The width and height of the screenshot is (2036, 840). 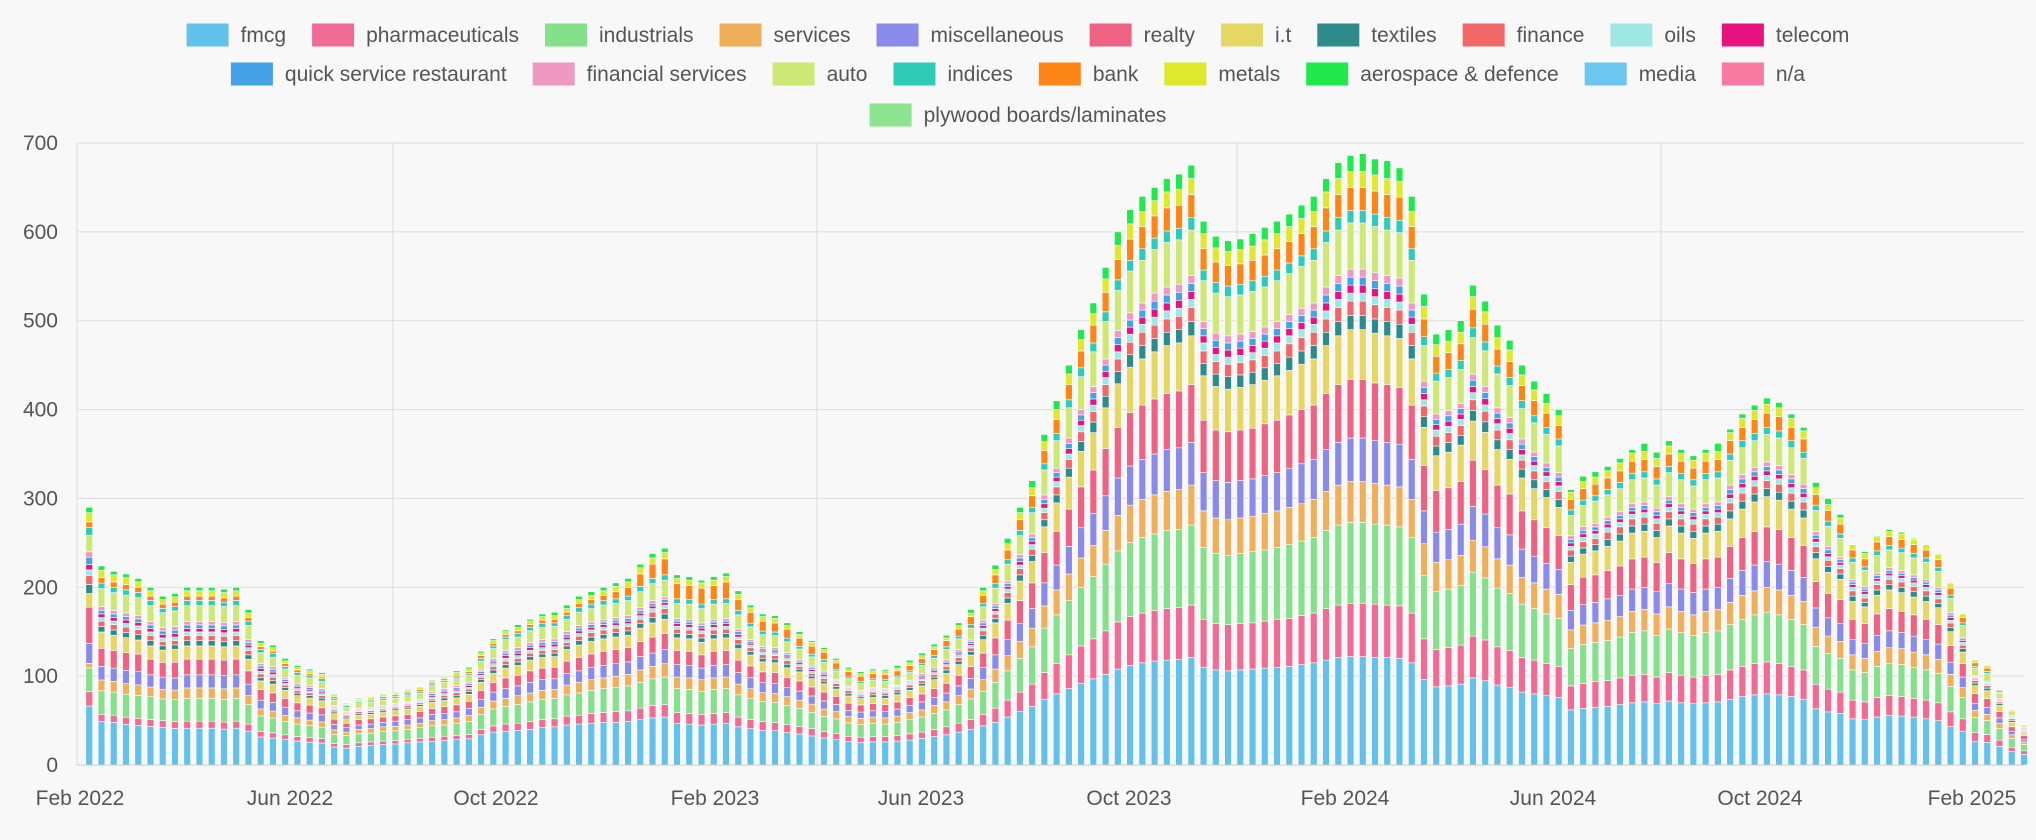 I want to click on legend-item-oils: oils, so click(x=1653, y=35).